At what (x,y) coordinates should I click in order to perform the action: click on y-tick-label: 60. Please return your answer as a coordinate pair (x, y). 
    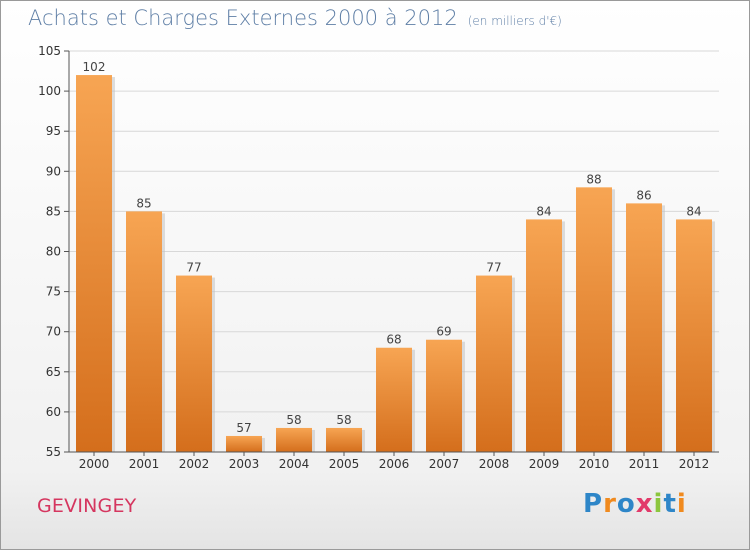
    Looking at the image, I should click on (53, 412).